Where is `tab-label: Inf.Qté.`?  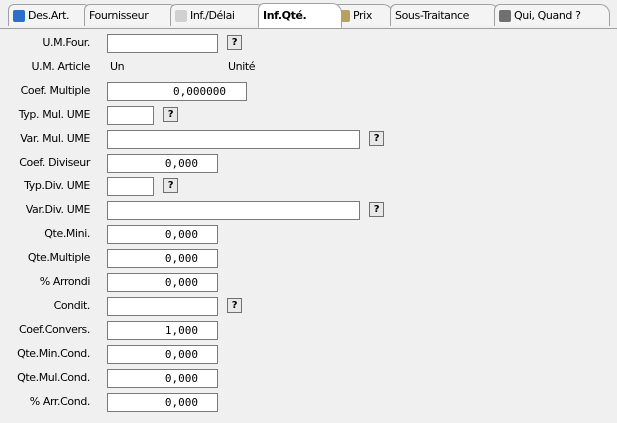
tab-label: Inf.Qté. is located at coordinates (285, 15).